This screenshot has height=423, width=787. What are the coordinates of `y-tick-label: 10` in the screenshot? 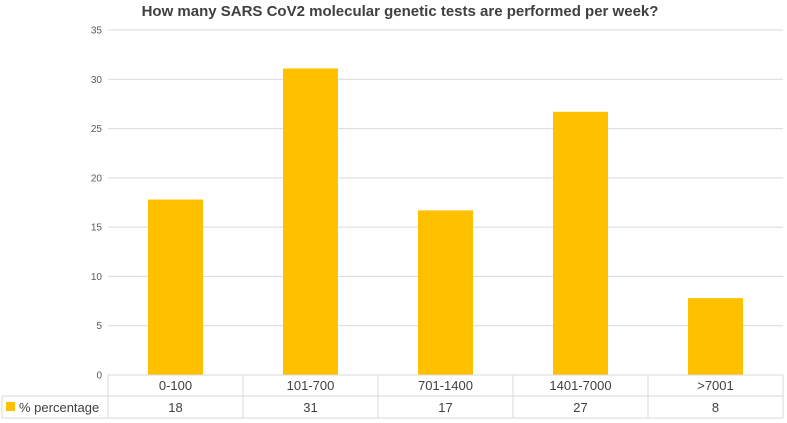 It's located at (97, 277).